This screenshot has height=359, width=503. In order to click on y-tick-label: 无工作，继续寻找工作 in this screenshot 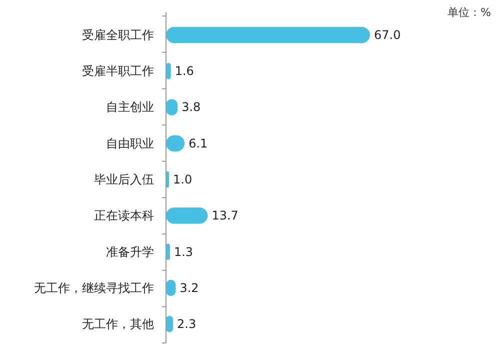, I will do `click(94, 287)`.